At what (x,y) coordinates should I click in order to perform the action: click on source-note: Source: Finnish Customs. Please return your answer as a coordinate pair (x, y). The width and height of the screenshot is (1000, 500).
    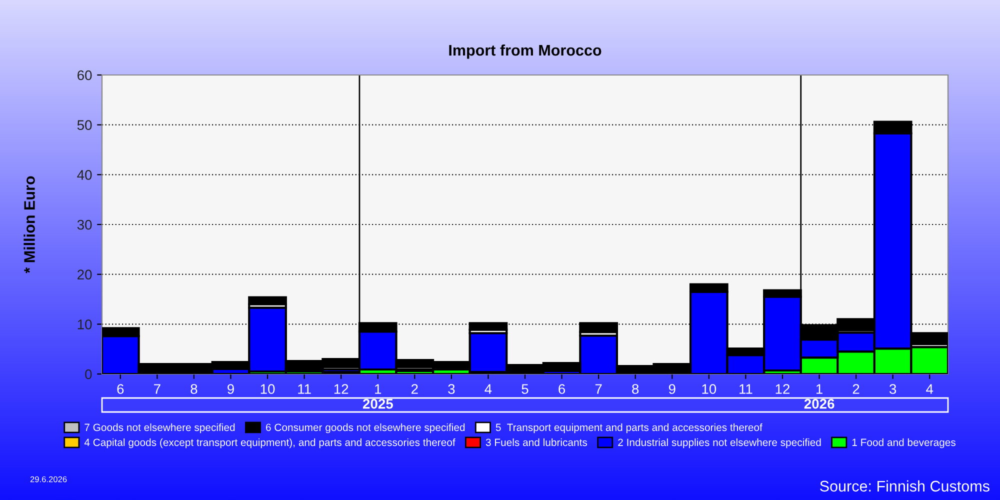
    Looking at the image, I should click on (905, 486).